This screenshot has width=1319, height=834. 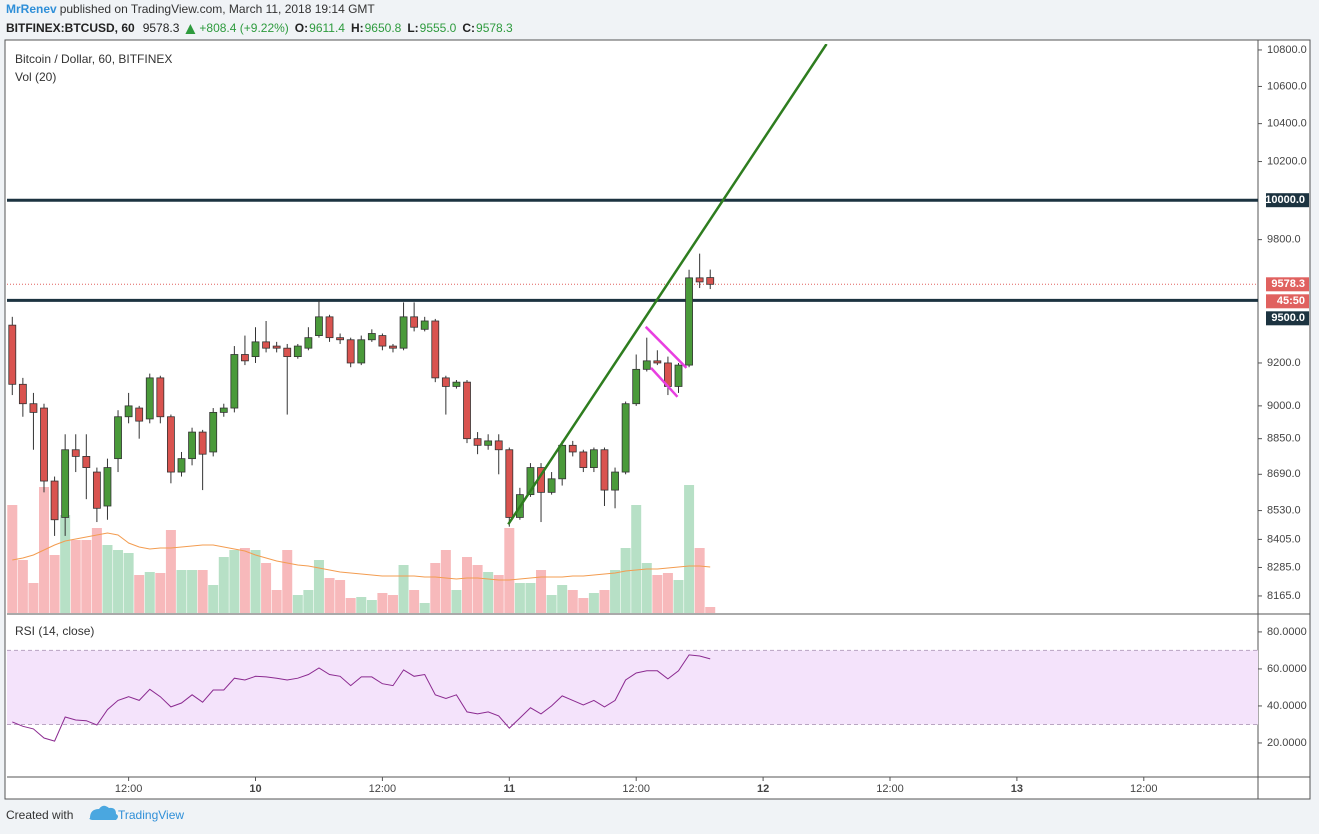 I want to click on header-text: 9578.3, so click(x=494, y=28).